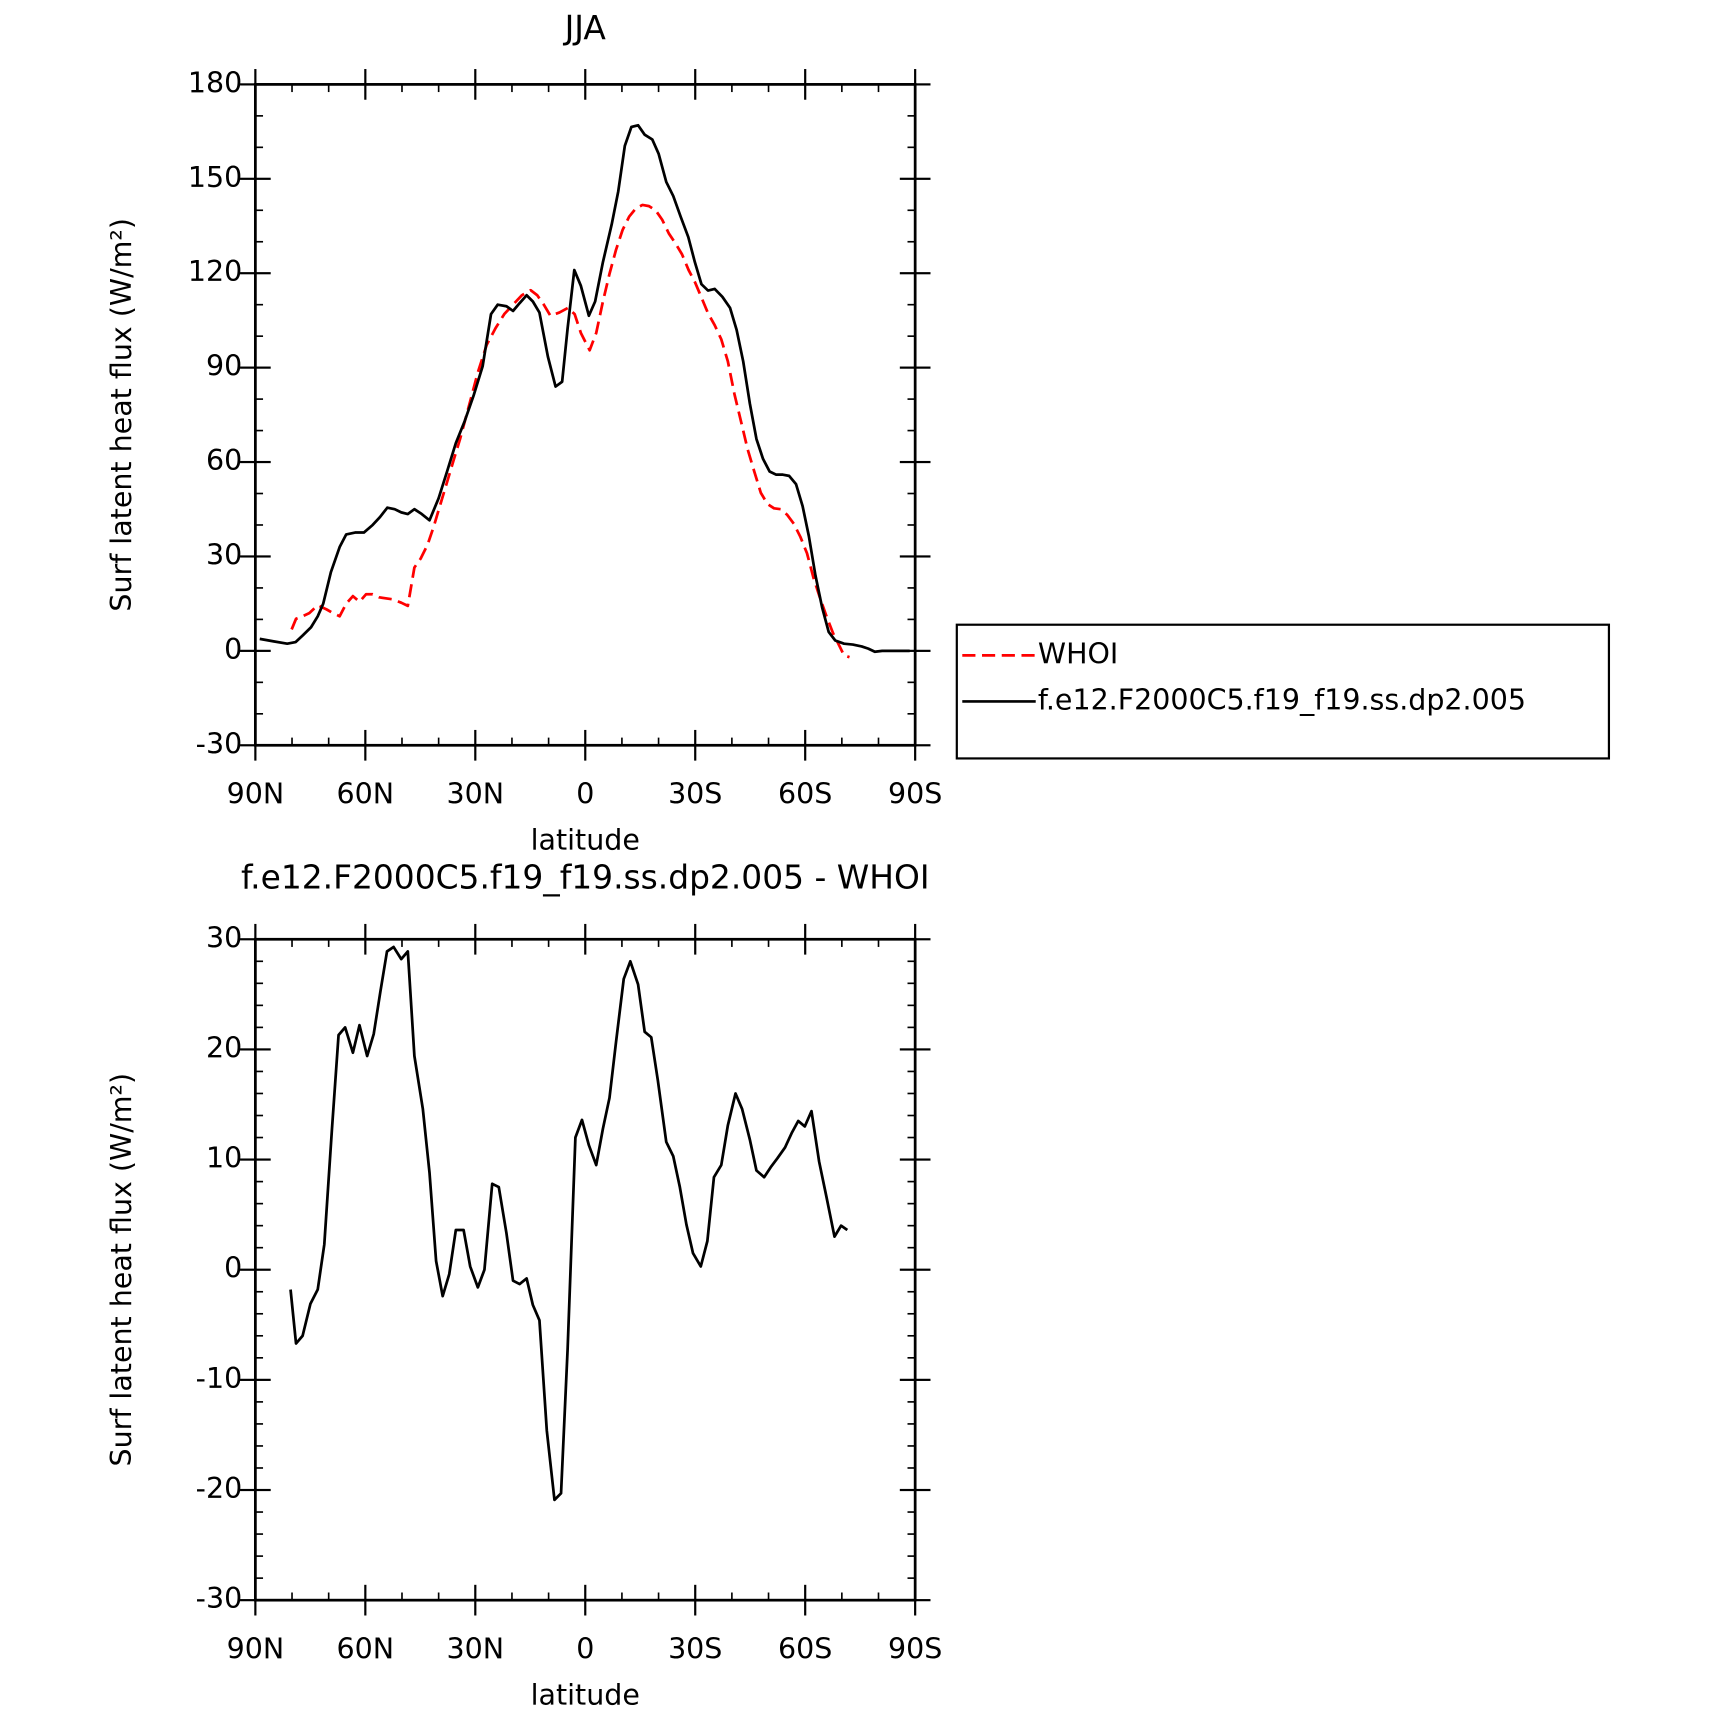  What do you see at coordinates (224, 1047) in the screenshot?
I see `y-tick-label: 20` at bounding box center [224, 1047].